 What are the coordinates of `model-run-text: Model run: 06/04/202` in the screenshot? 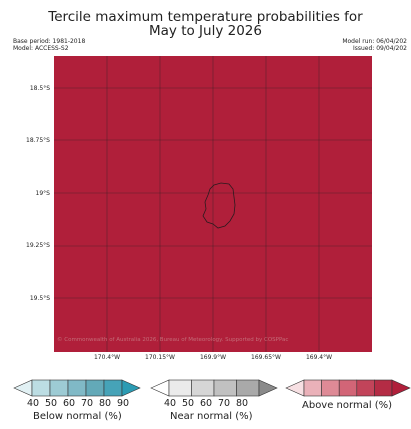 It's located at (374, 41).